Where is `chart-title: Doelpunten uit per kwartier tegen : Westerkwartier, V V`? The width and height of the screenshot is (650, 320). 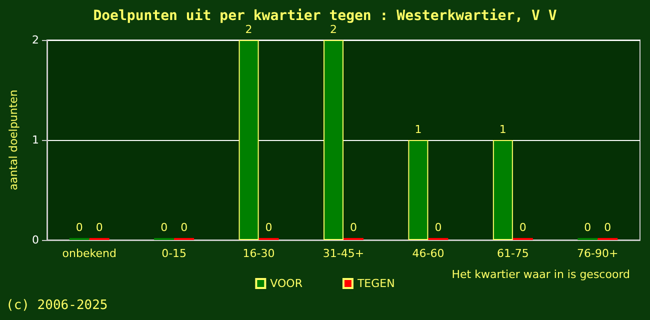 chart-title: Doelpunten uit per kwartier tegen : Westerkwartier, V V is located at coordinates (325, 16).